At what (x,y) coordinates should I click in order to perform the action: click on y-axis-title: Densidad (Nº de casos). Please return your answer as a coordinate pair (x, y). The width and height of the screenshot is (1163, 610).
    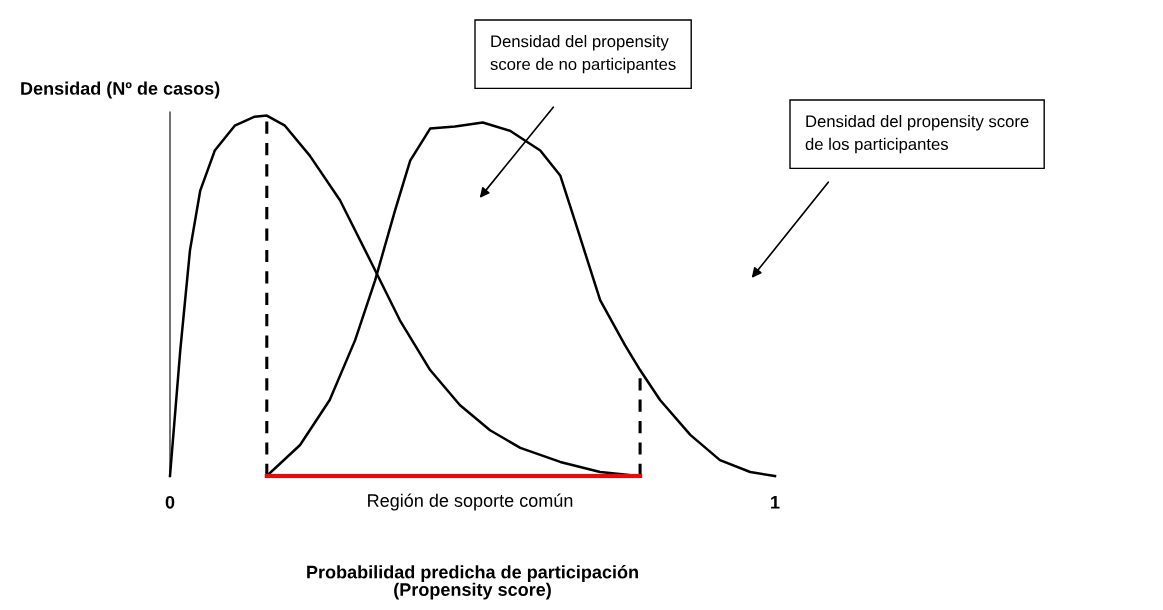
    Looking at the image, I should click on (120, 90).